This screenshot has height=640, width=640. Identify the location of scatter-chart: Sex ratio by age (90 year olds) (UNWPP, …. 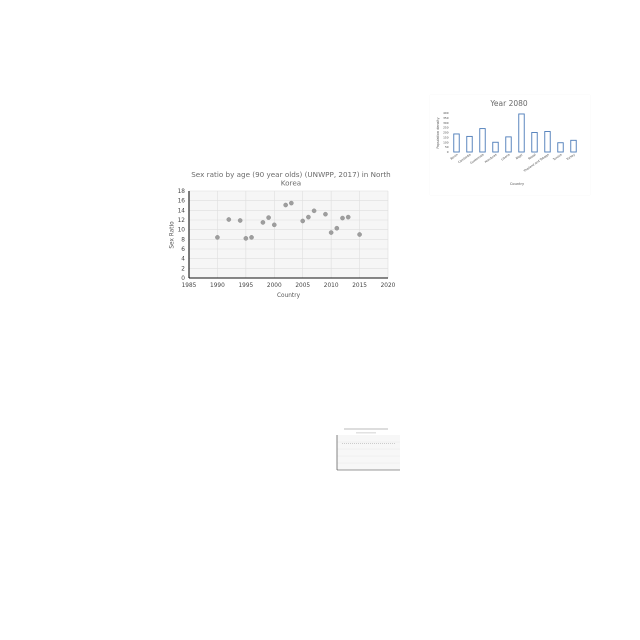
(280, 237).